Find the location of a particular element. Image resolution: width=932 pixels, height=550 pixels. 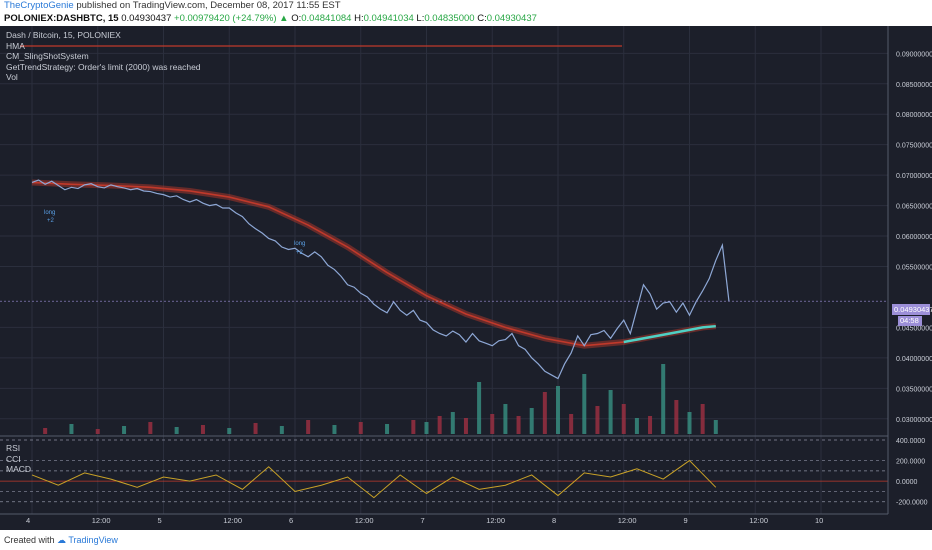

change-value: +0.00979420 (+24.79%) is located at coordinates (225, 18).